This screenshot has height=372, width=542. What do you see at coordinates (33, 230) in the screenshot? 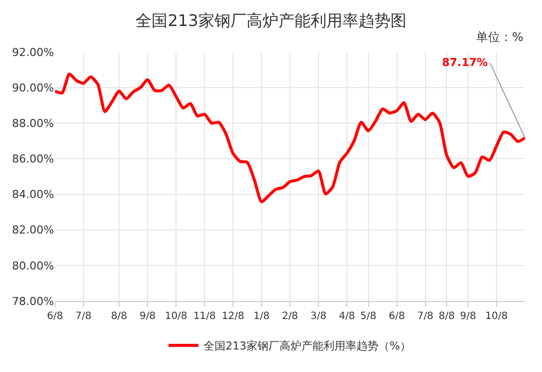
I see `y-tick-label: 82.00%` at bounding box center [33, 230].